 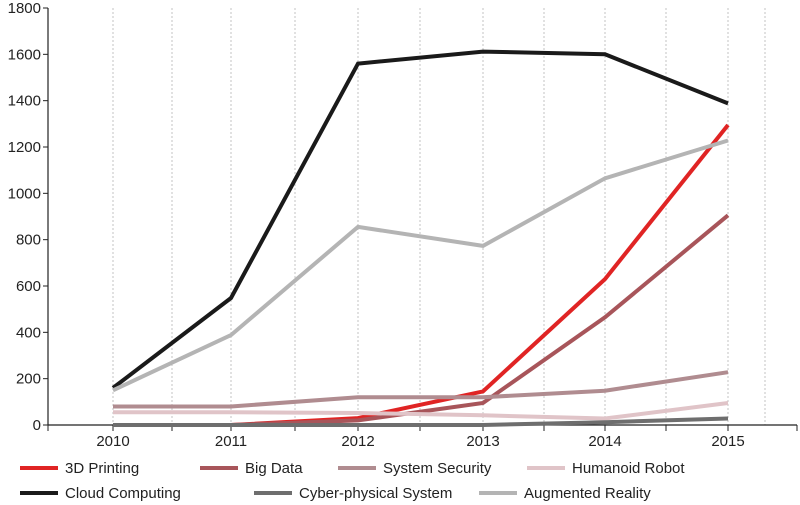 I want to click on x-tick-label: 2013, so click(x=482, y=441).